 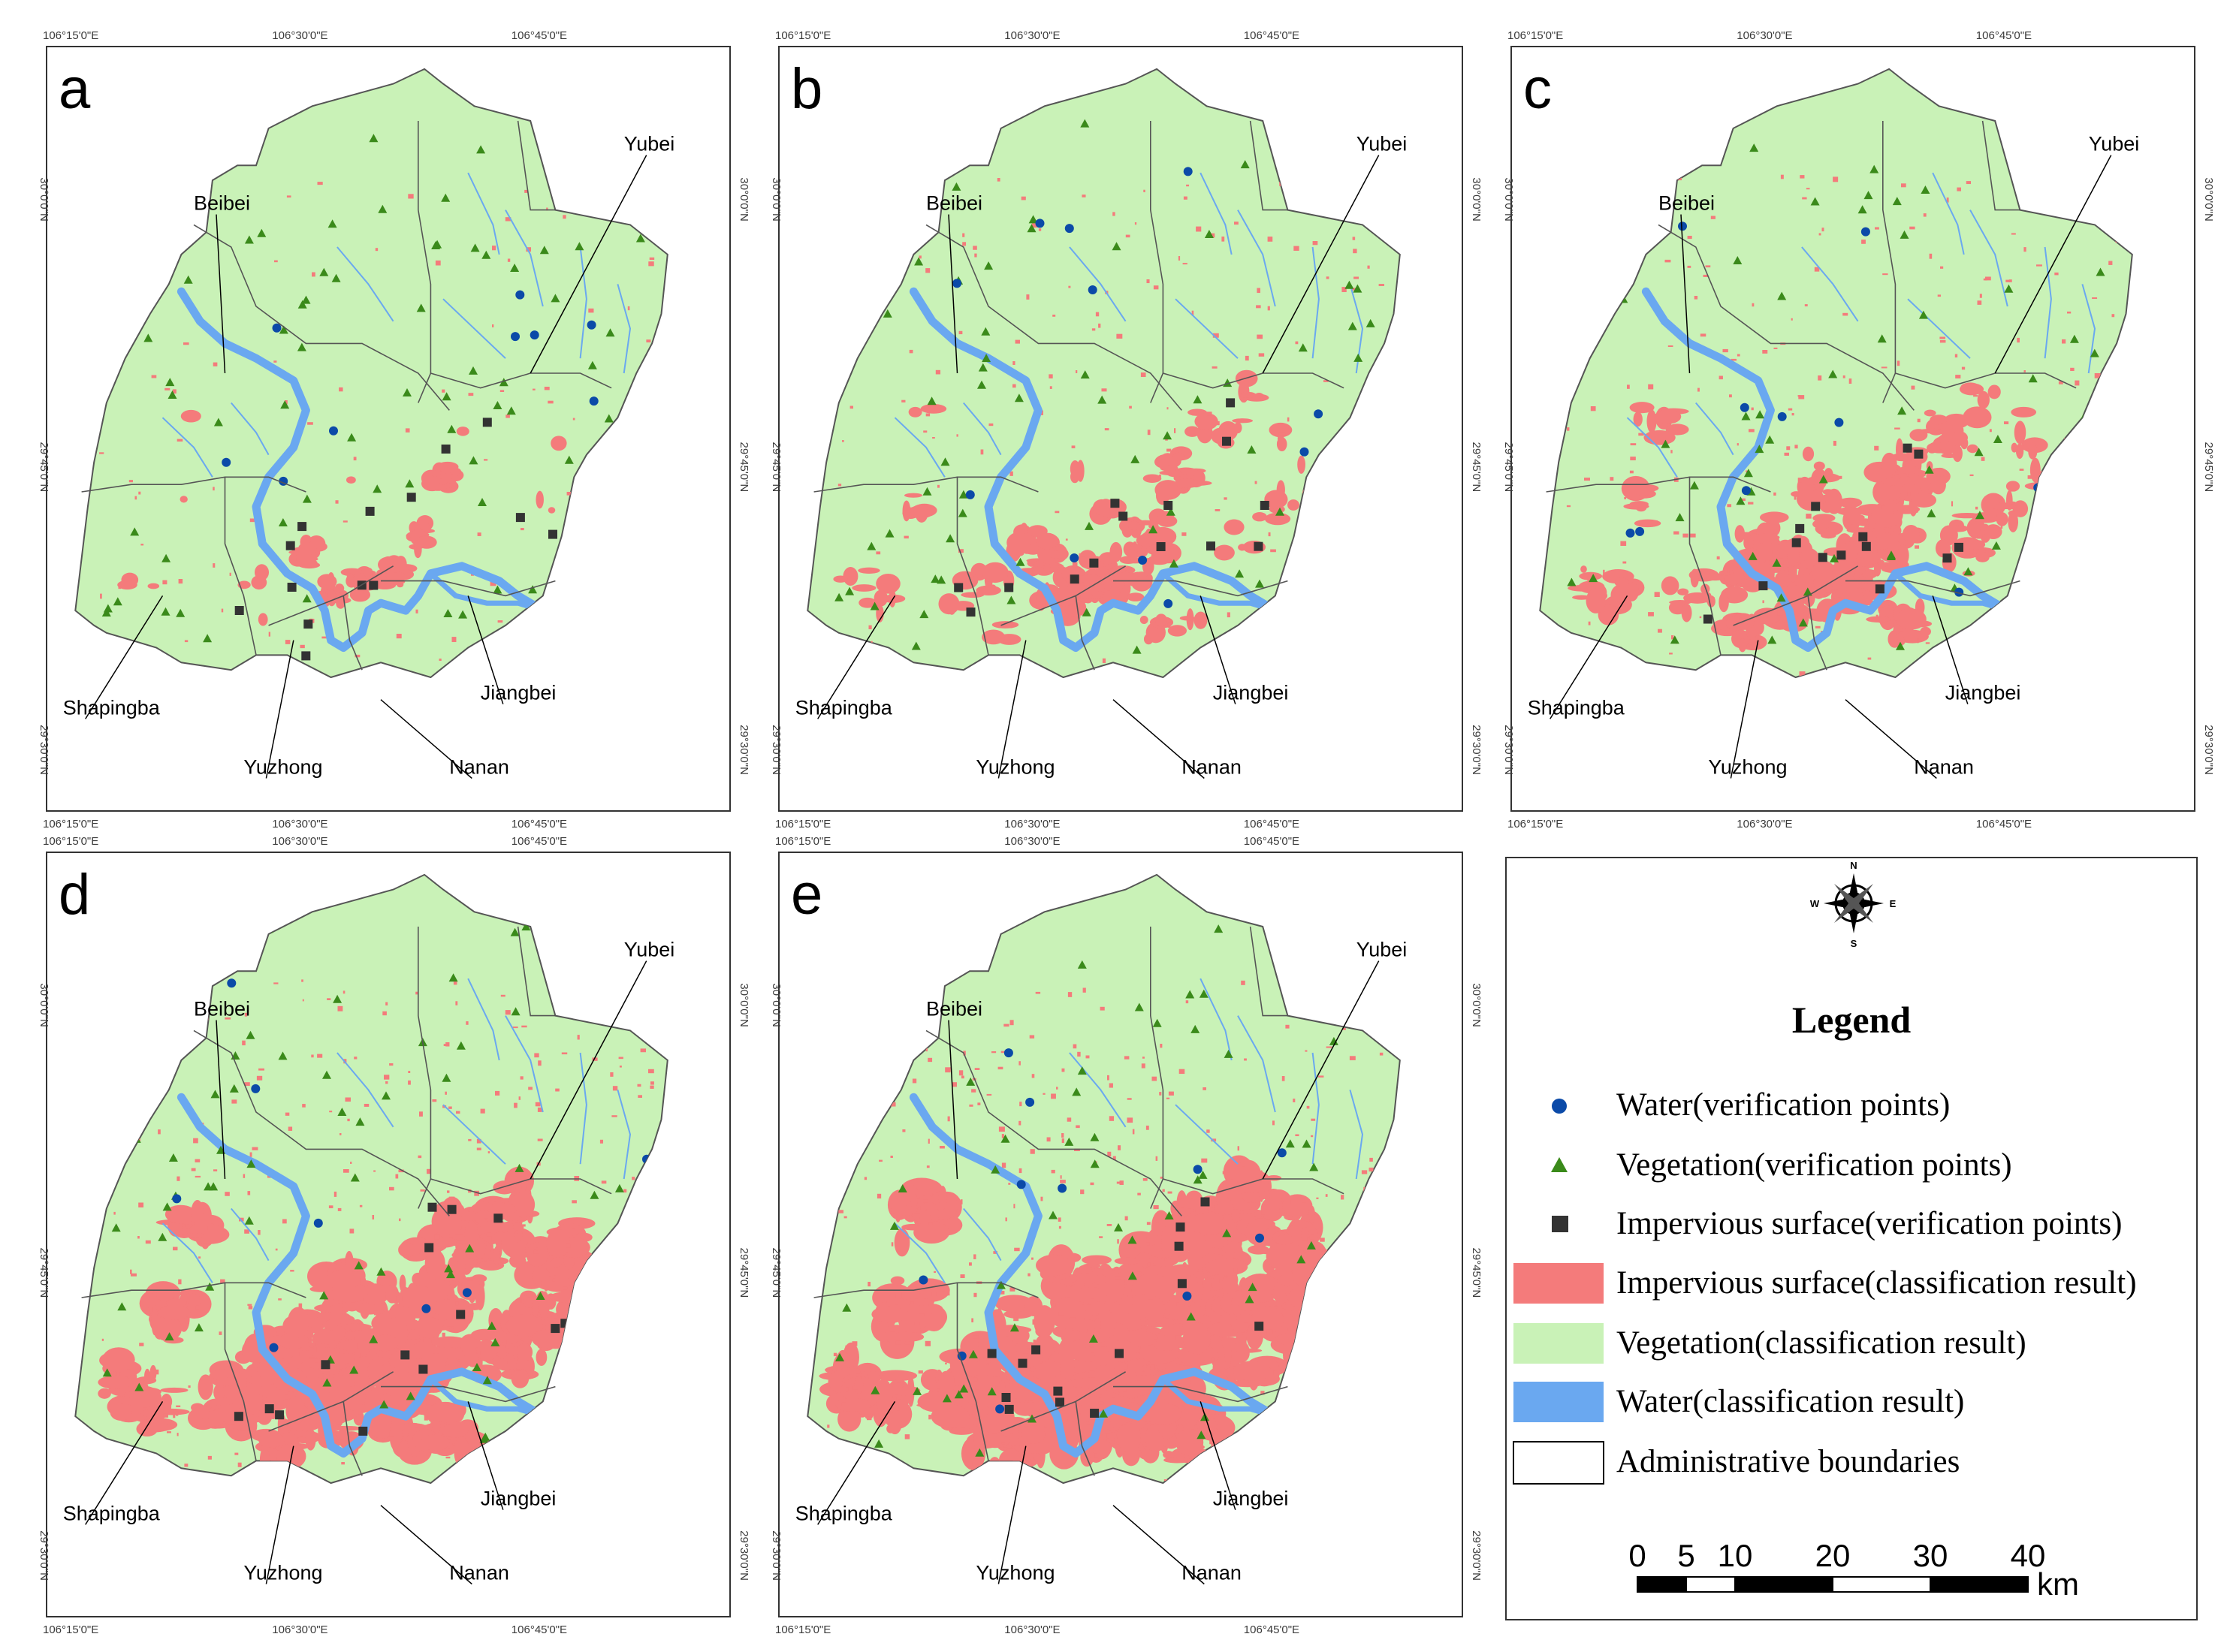 I want to click on longitude-tick-top: 106°45'0"E, so click(x=539, y=35).